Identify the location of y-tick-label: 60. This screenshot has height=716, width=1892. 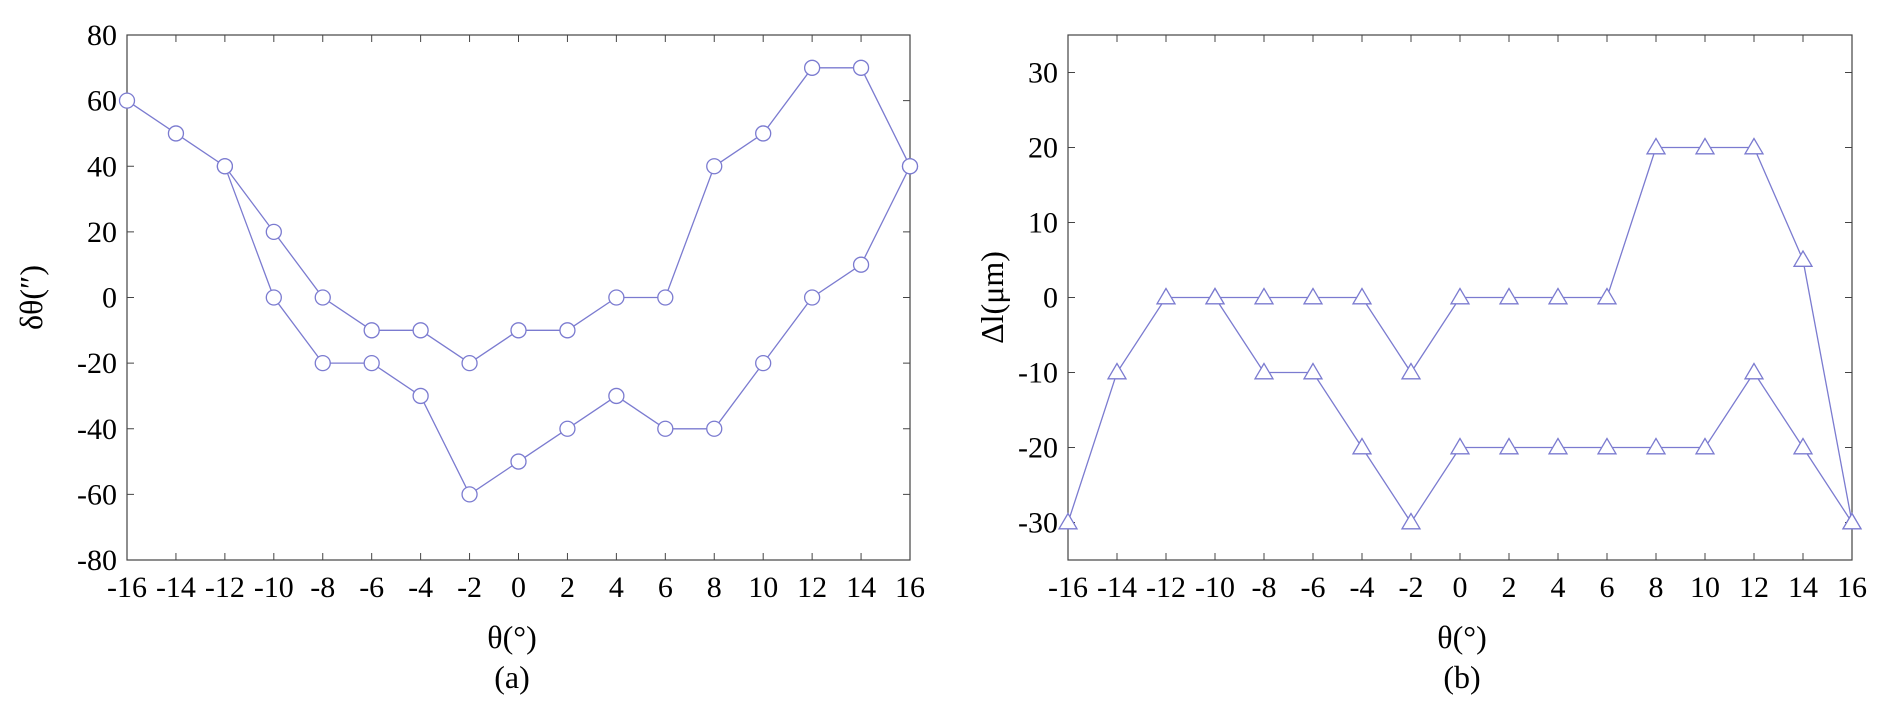
(102, 101).